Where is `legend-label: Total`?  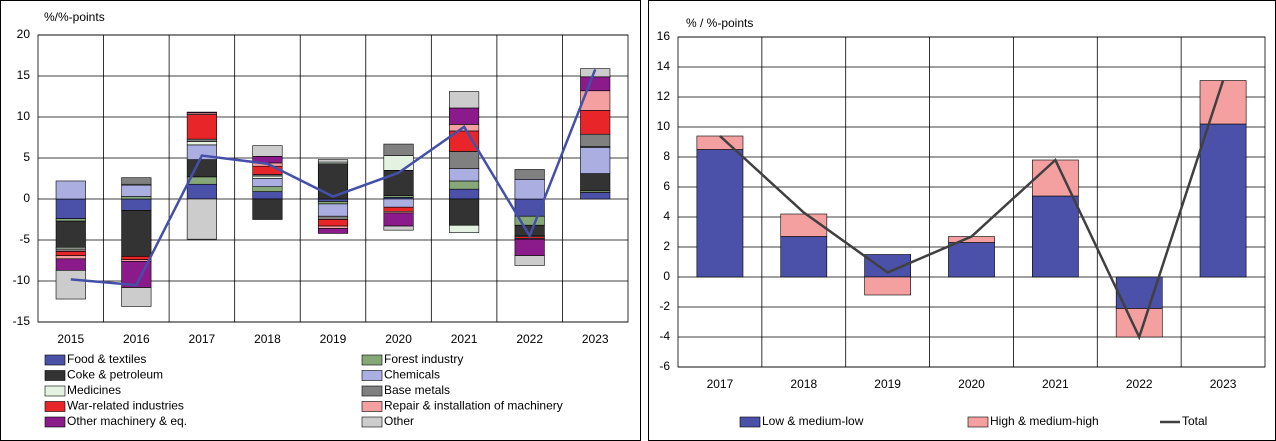 legend-label: Total is located at coordinates (1194, 421).